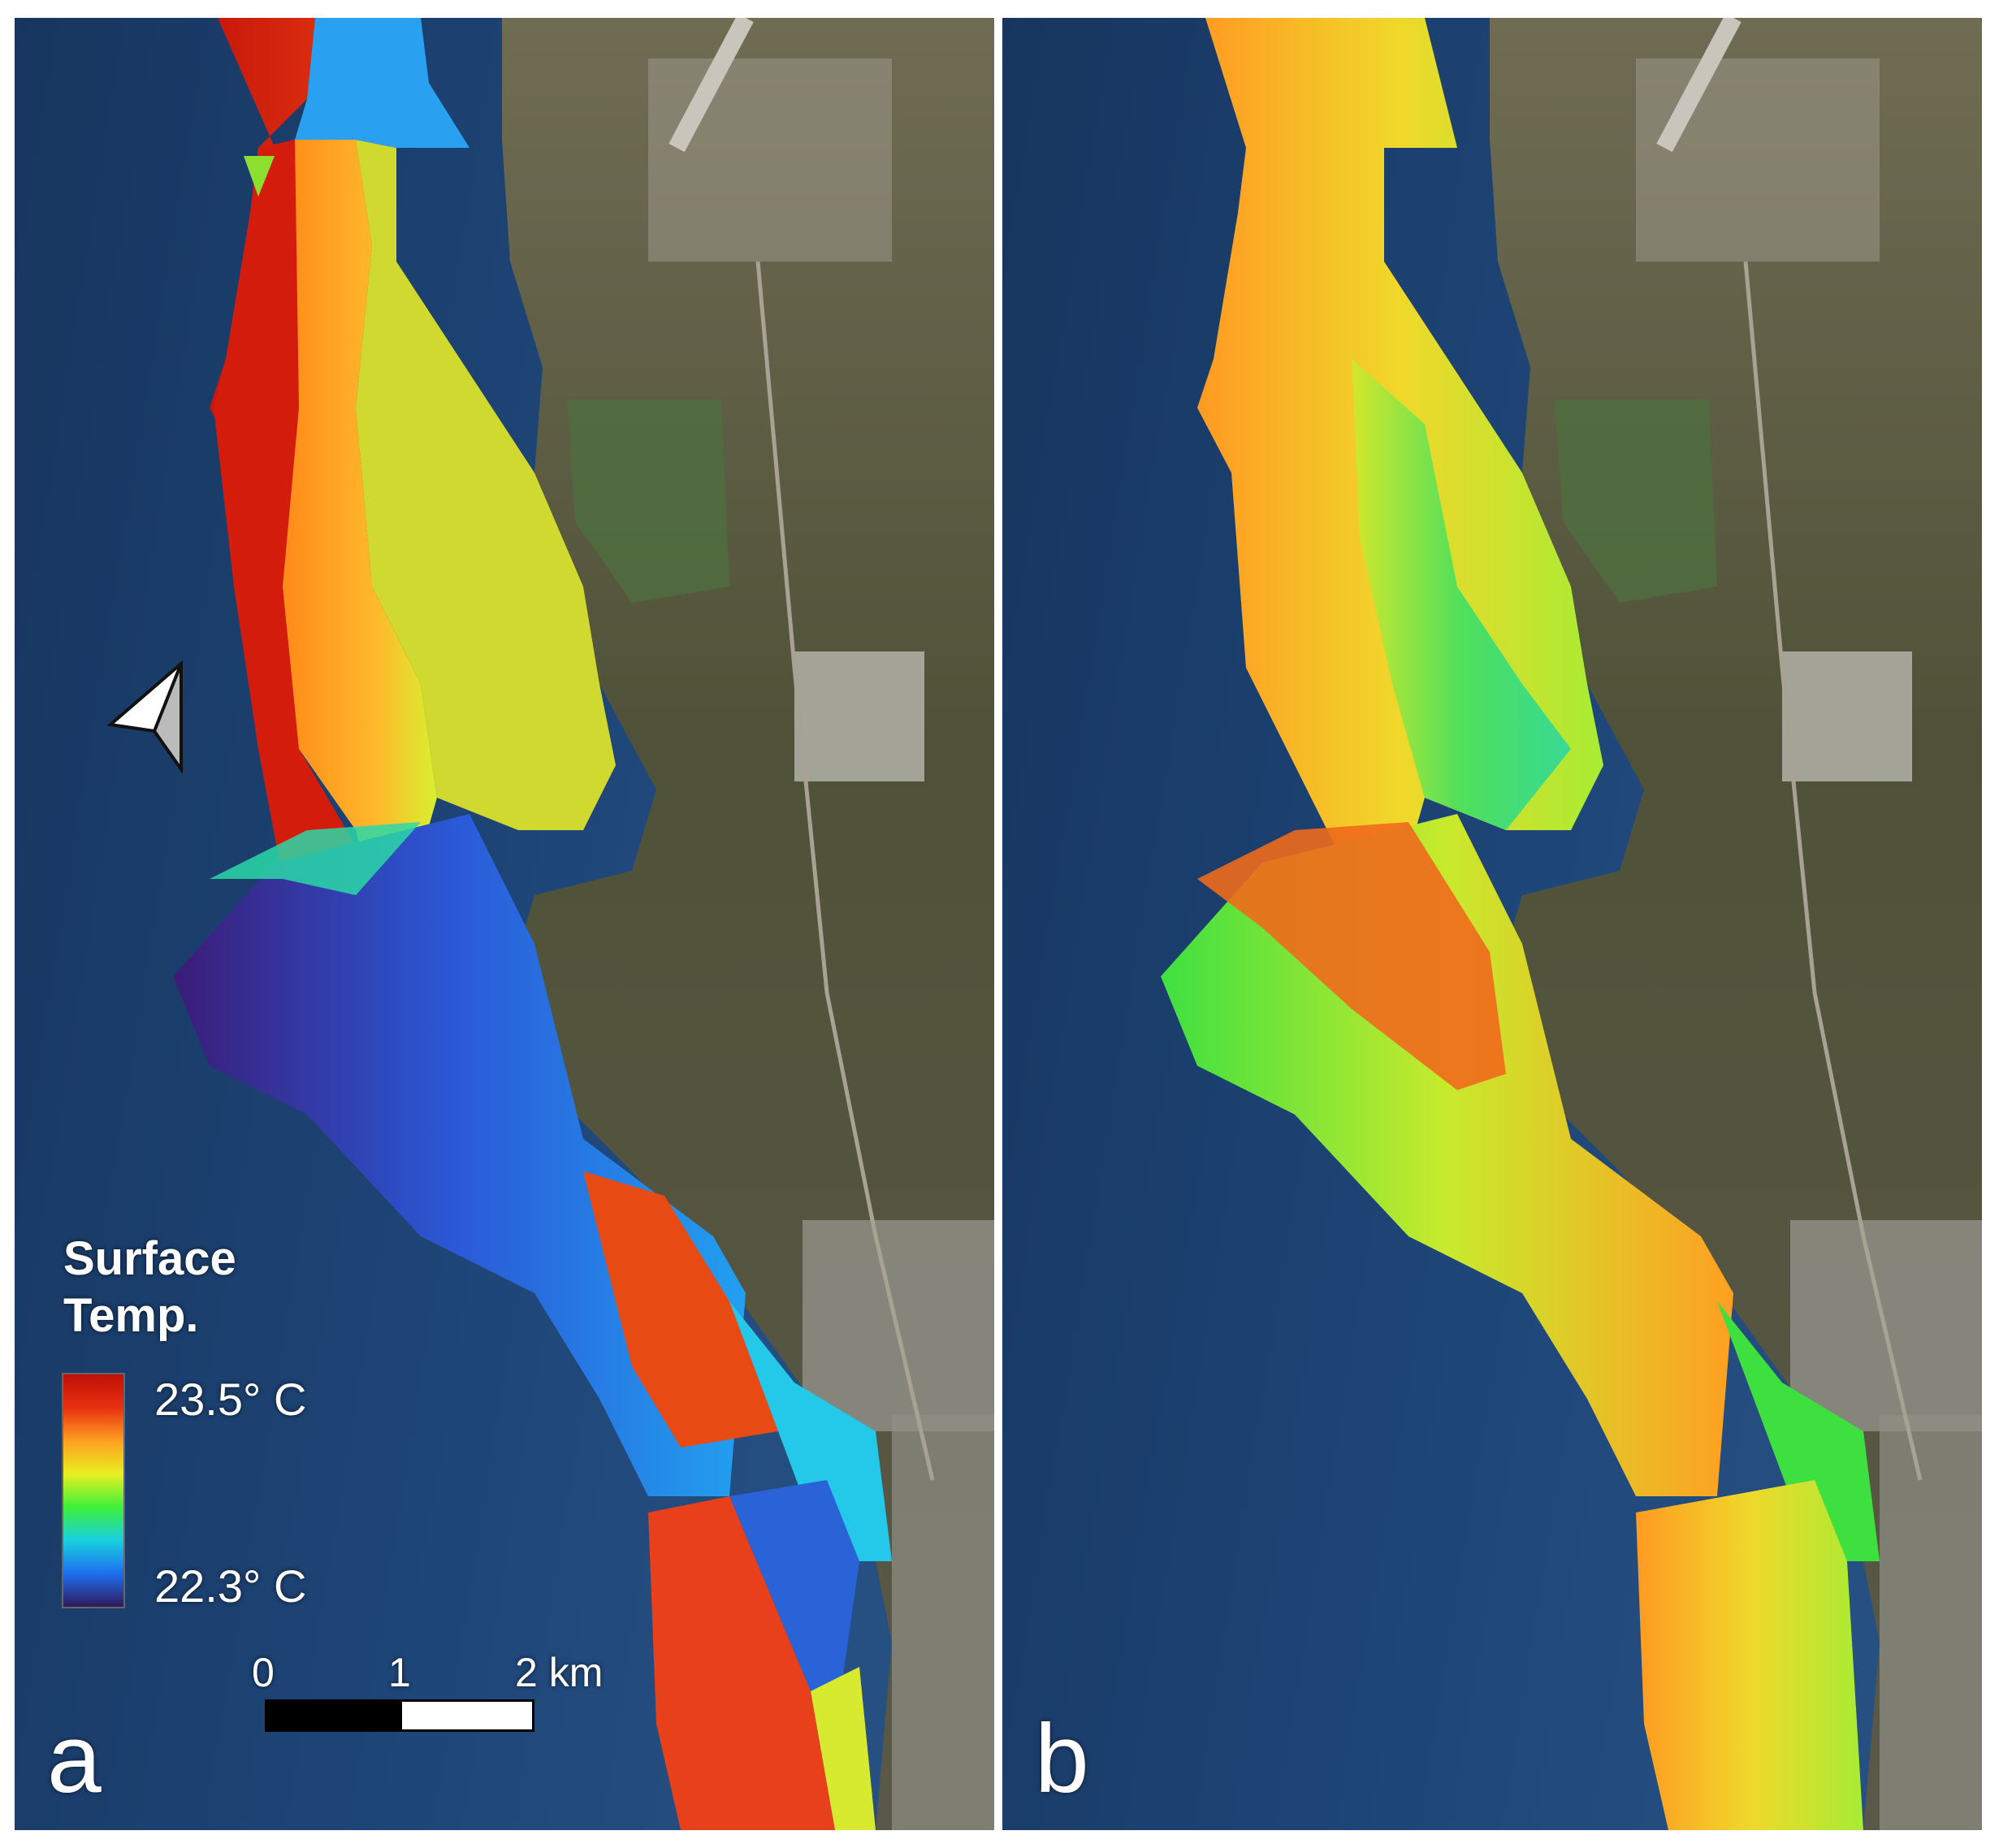 Image resolution: width=1999 pixels, height=1848 pixels. What do you see at coordinates (360, 525) in the screenshot?
I see `thermal-strip-north-orange` at bounding box center [360, 525].